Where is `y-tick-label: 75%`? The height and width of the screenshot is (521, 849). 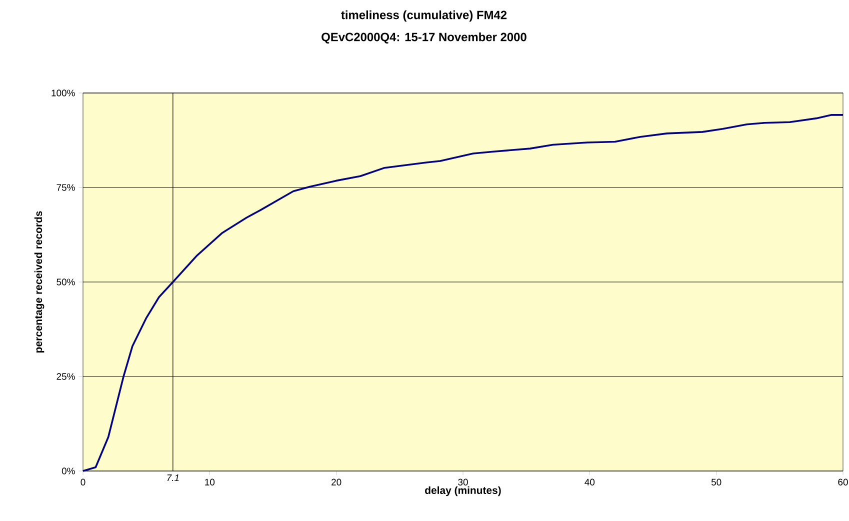
y-tick-label: 75% is located at coordinates (65, 187).